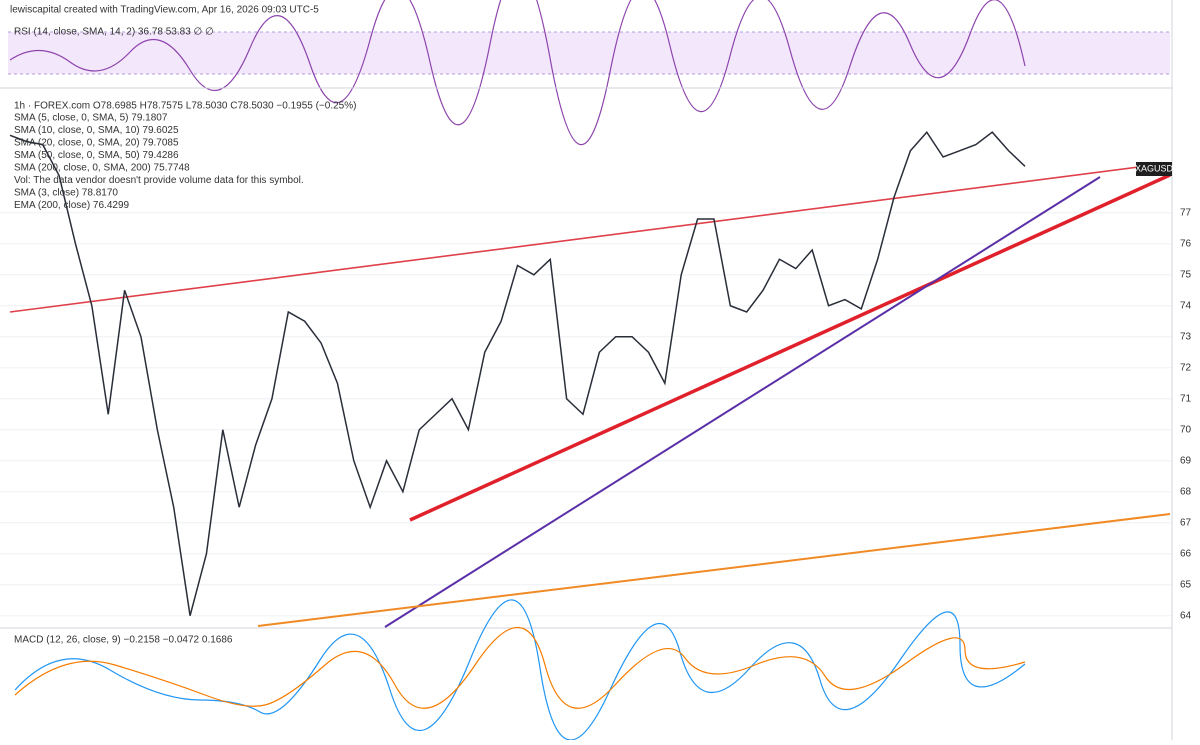 The image size is (1200, 745). I want to click on y-tick-label: 74, so click(1186, 305).